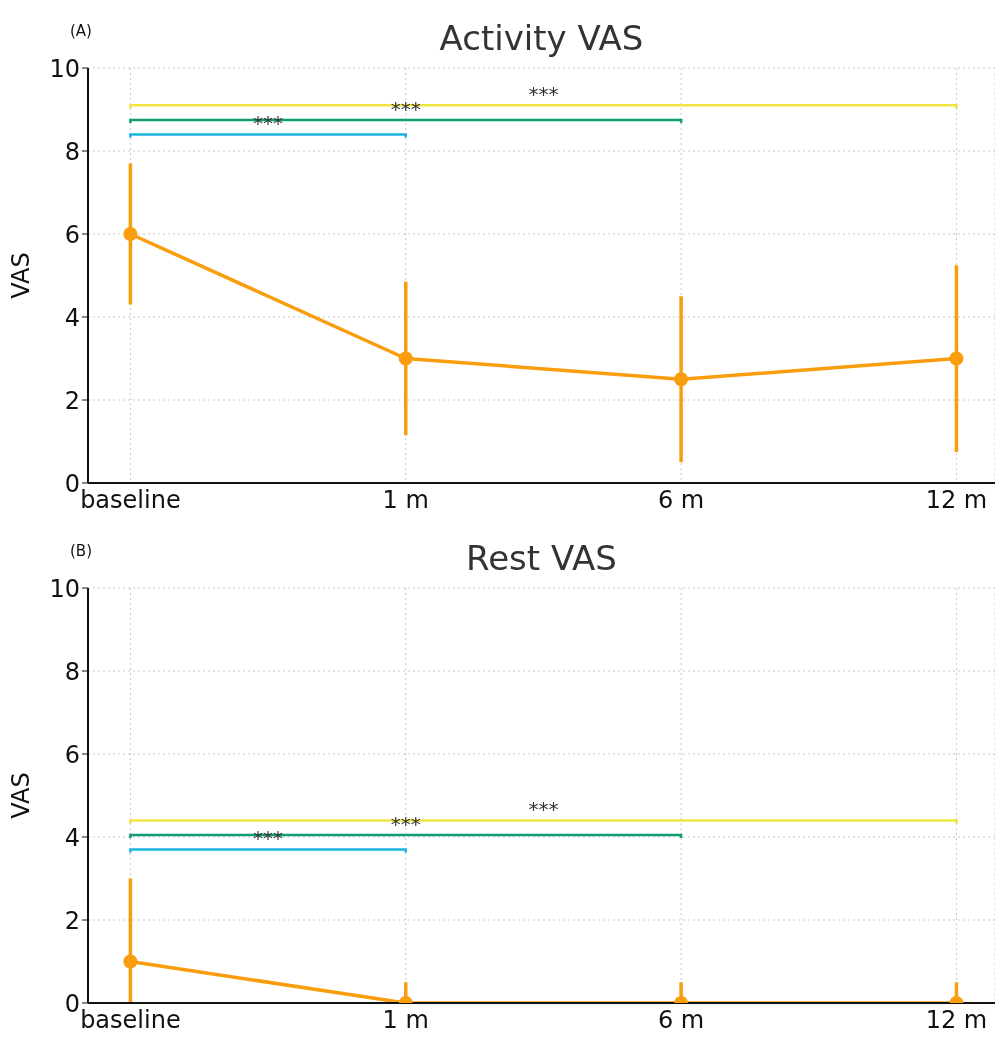 The height and width of the screenshot is (1043, 995). What do you see at coordinates (541, 38) in the screenshot?
I see `chart-title: Activity VAS` at bounding box center [541, 38].